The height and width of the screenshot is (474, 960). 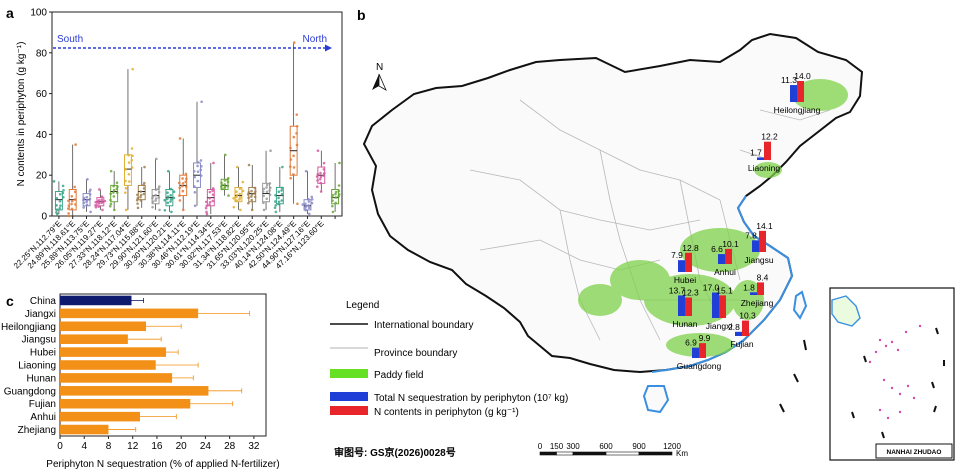 I want to click on total-n-value: 7.8, so click(x=751, y=235).